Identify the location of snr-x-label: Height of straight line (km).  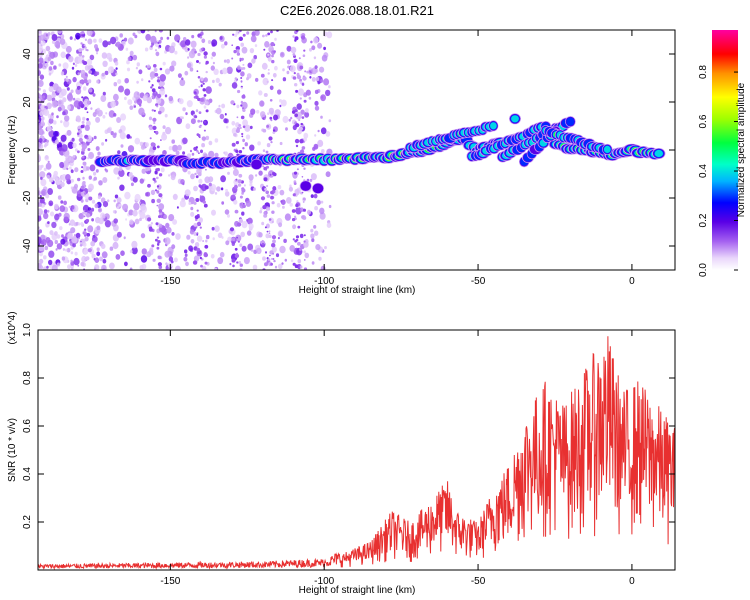
(357, 590).